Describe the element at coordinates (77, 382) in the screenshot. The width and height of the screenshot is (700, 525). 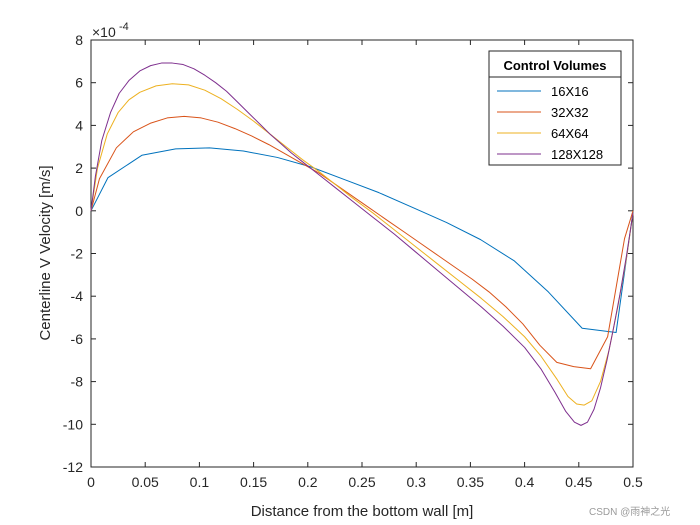
I see `y-tick-label: -8` at that location.